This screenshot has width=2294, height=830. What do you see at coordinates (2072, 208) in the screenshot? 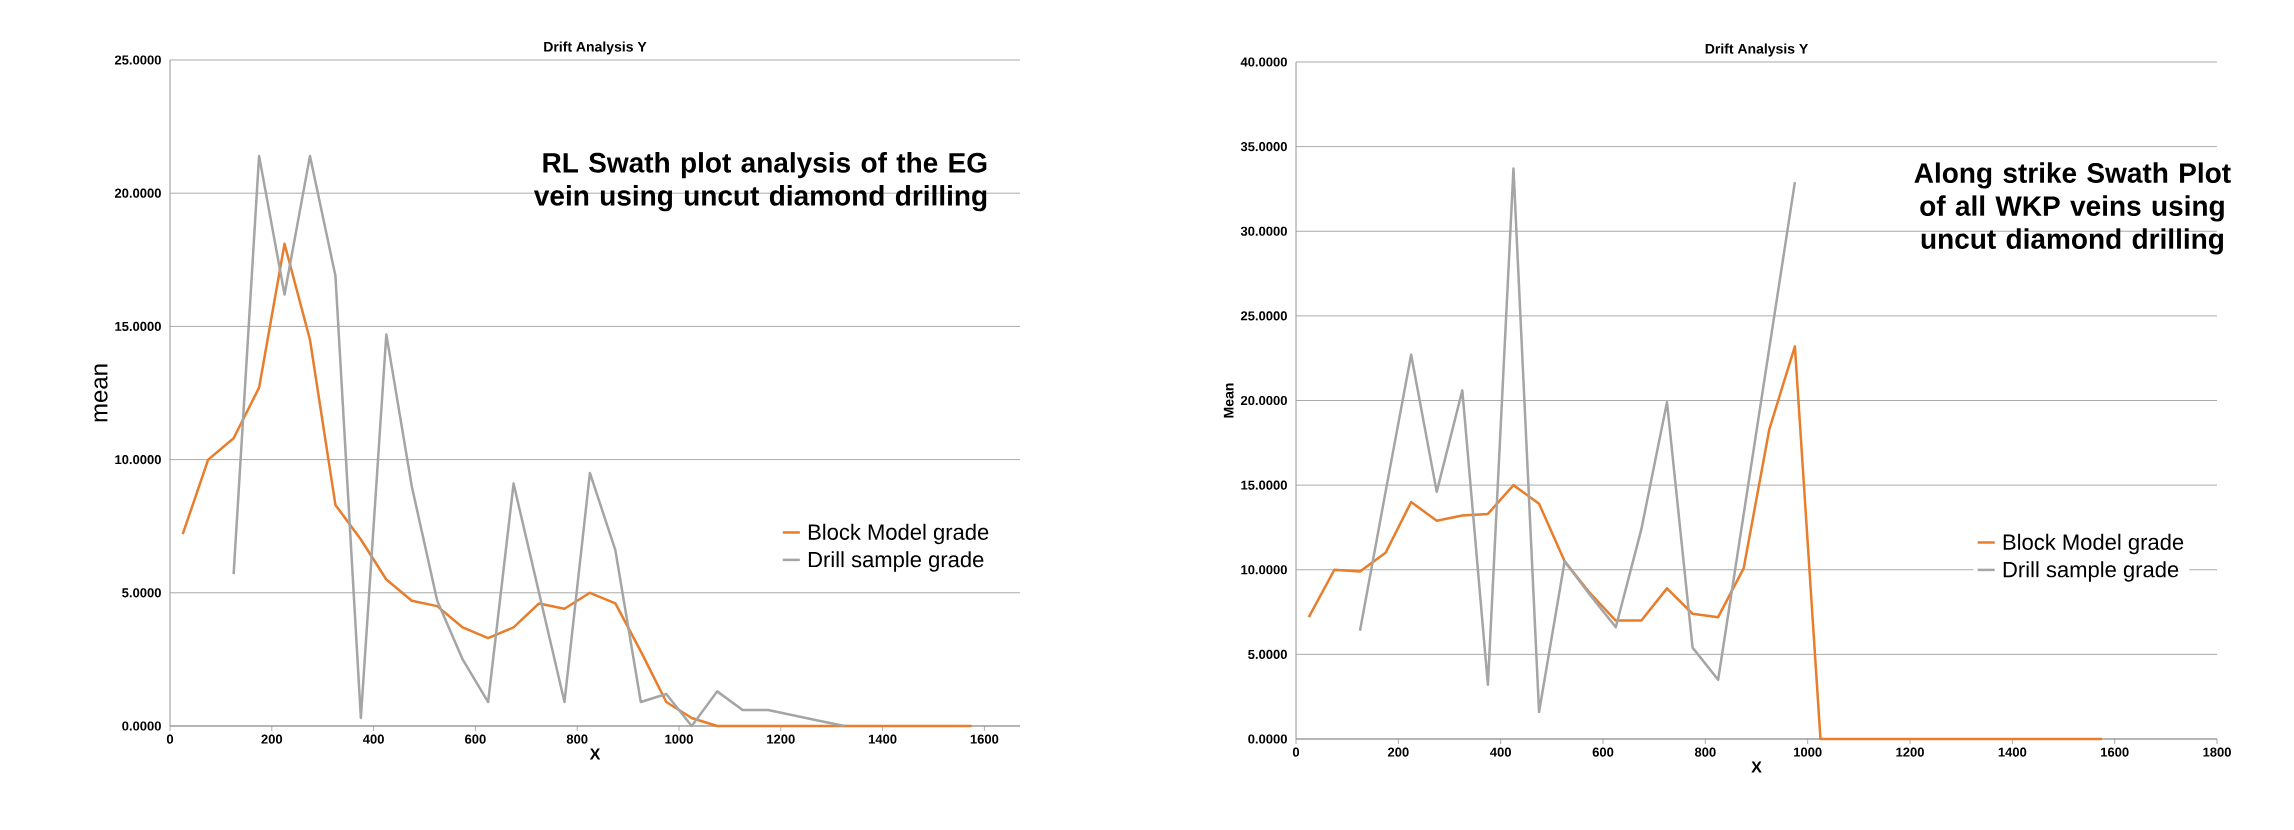
I see `annotation: Along strike Swath Plot of all WKP veins using uncut diamond drilling` at bounding box center [2072, 208].